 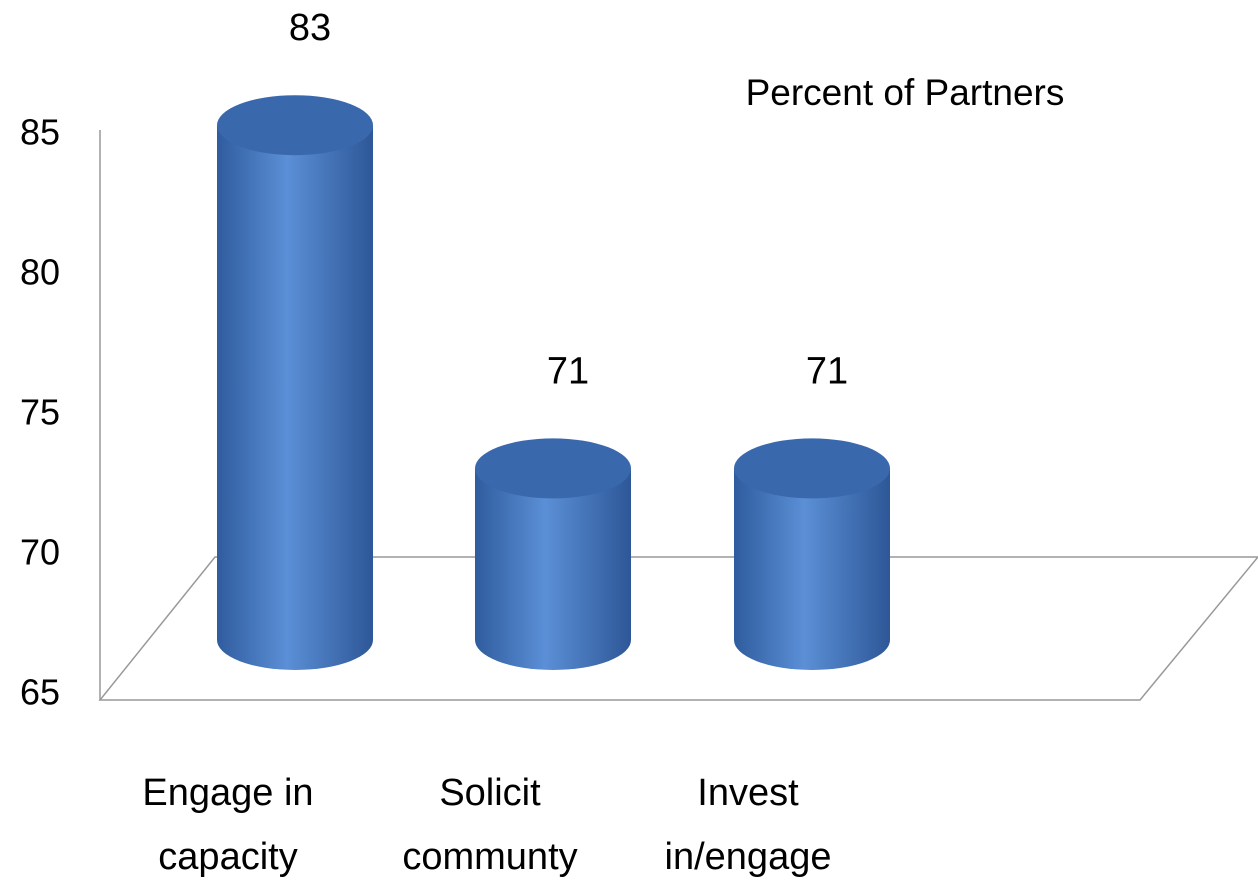 I want to click on y-tick-label: 70, so click(x=40, y=552).